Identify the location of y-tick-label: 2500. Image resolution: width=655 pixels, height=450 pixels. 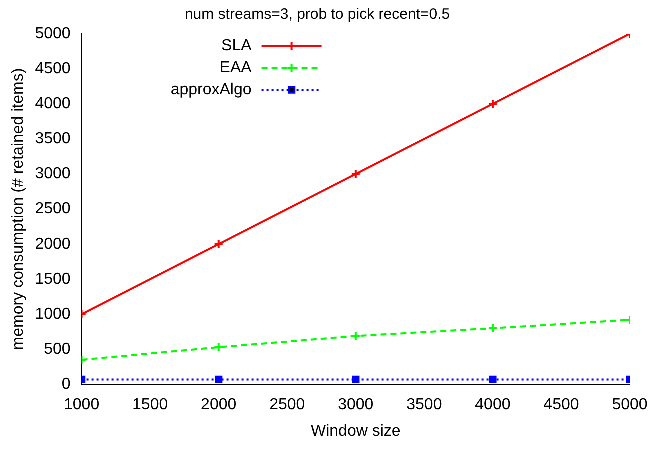
(53, 209).